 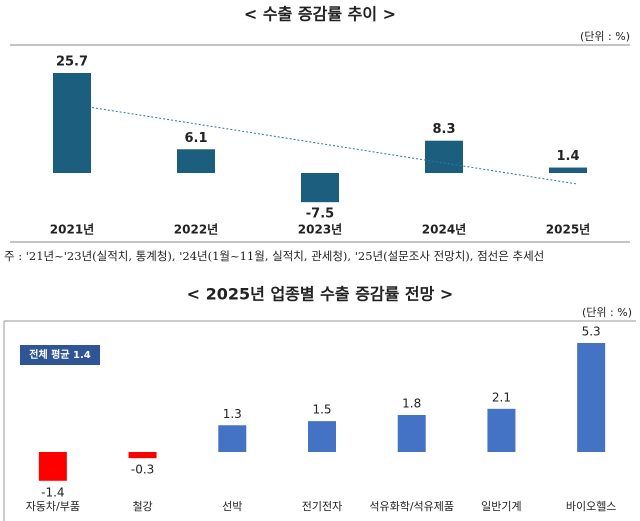 What do you see at coordinates (568, 230) in the screenshot?
I see `x-tick-label: 2025년` at bounding box center [568, 230].